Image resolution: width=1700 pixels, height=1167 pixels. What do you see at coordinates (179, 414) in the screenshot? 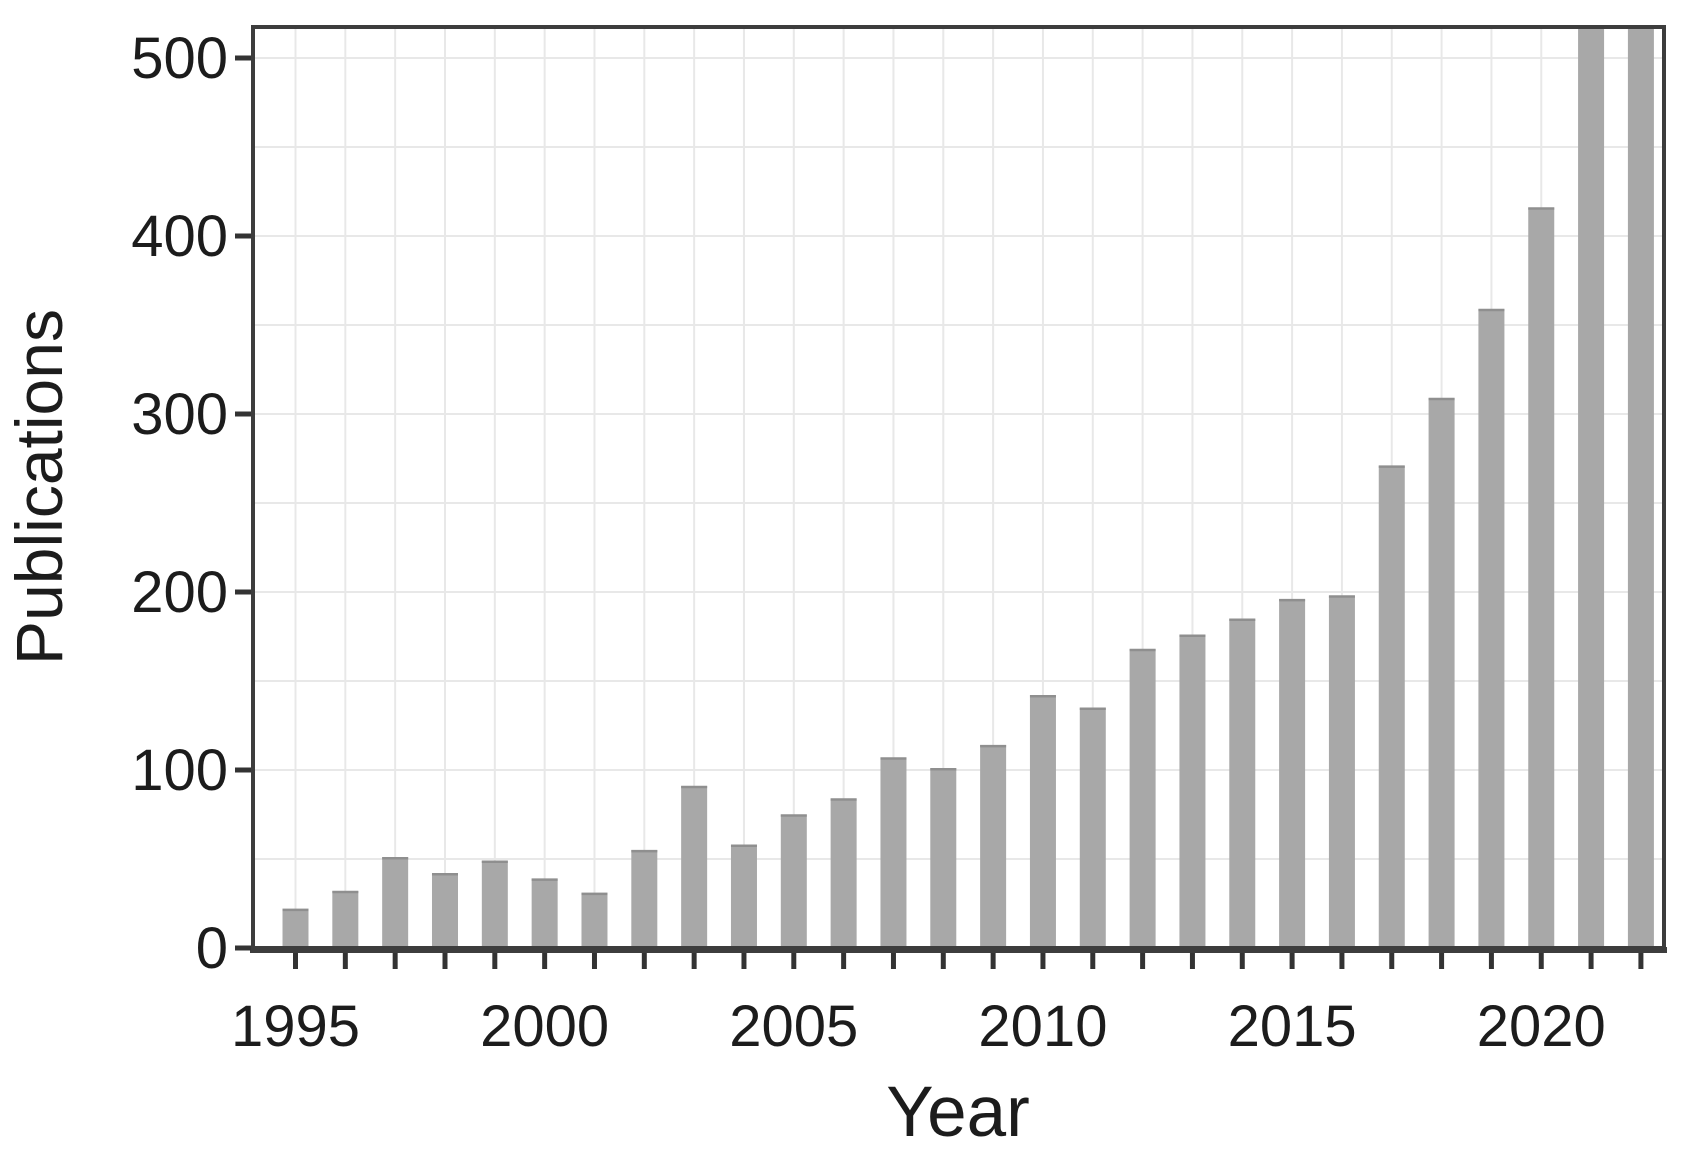
I see `y-tick-label-300: 300` at bounding box center [179, 414].